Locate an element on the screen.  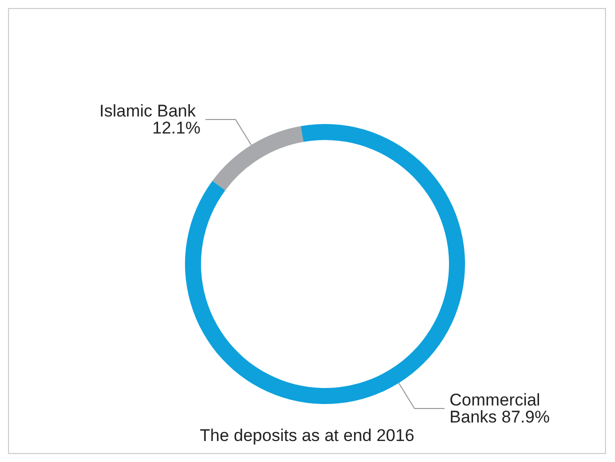
data-label: 12.1% is located at coordinates (176, 128).